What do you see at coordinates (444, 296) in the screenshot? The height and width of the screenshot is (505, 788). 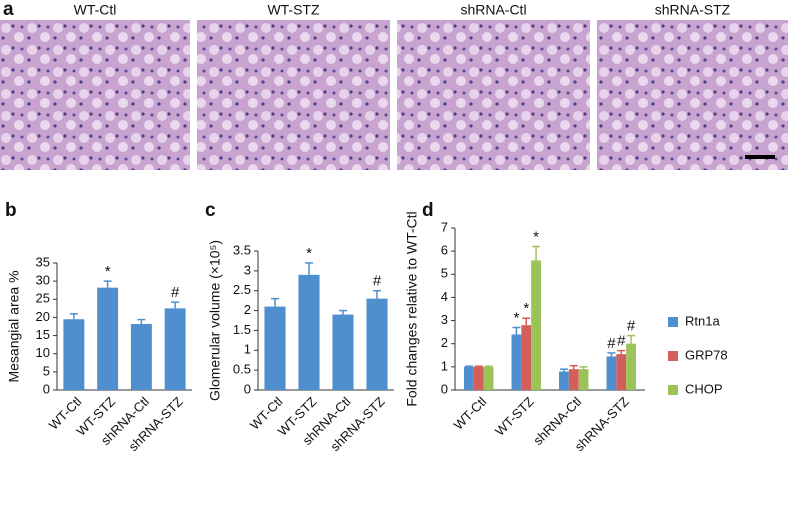 I see `y-tick-label: 4` at bounding box center [444, 296].